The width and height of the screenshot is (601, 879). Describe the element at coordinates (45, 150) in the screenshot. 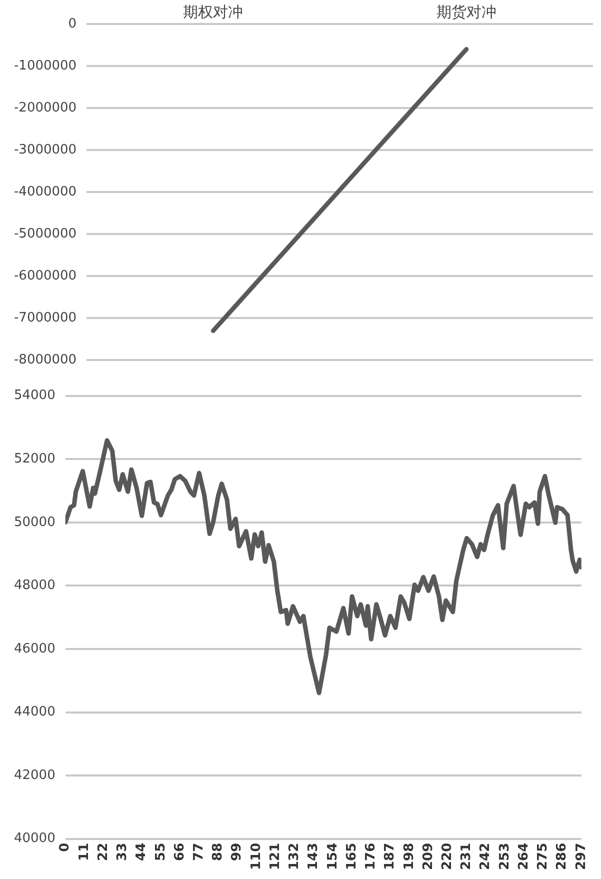

I see `y-tick-label: -3000000` at that location.